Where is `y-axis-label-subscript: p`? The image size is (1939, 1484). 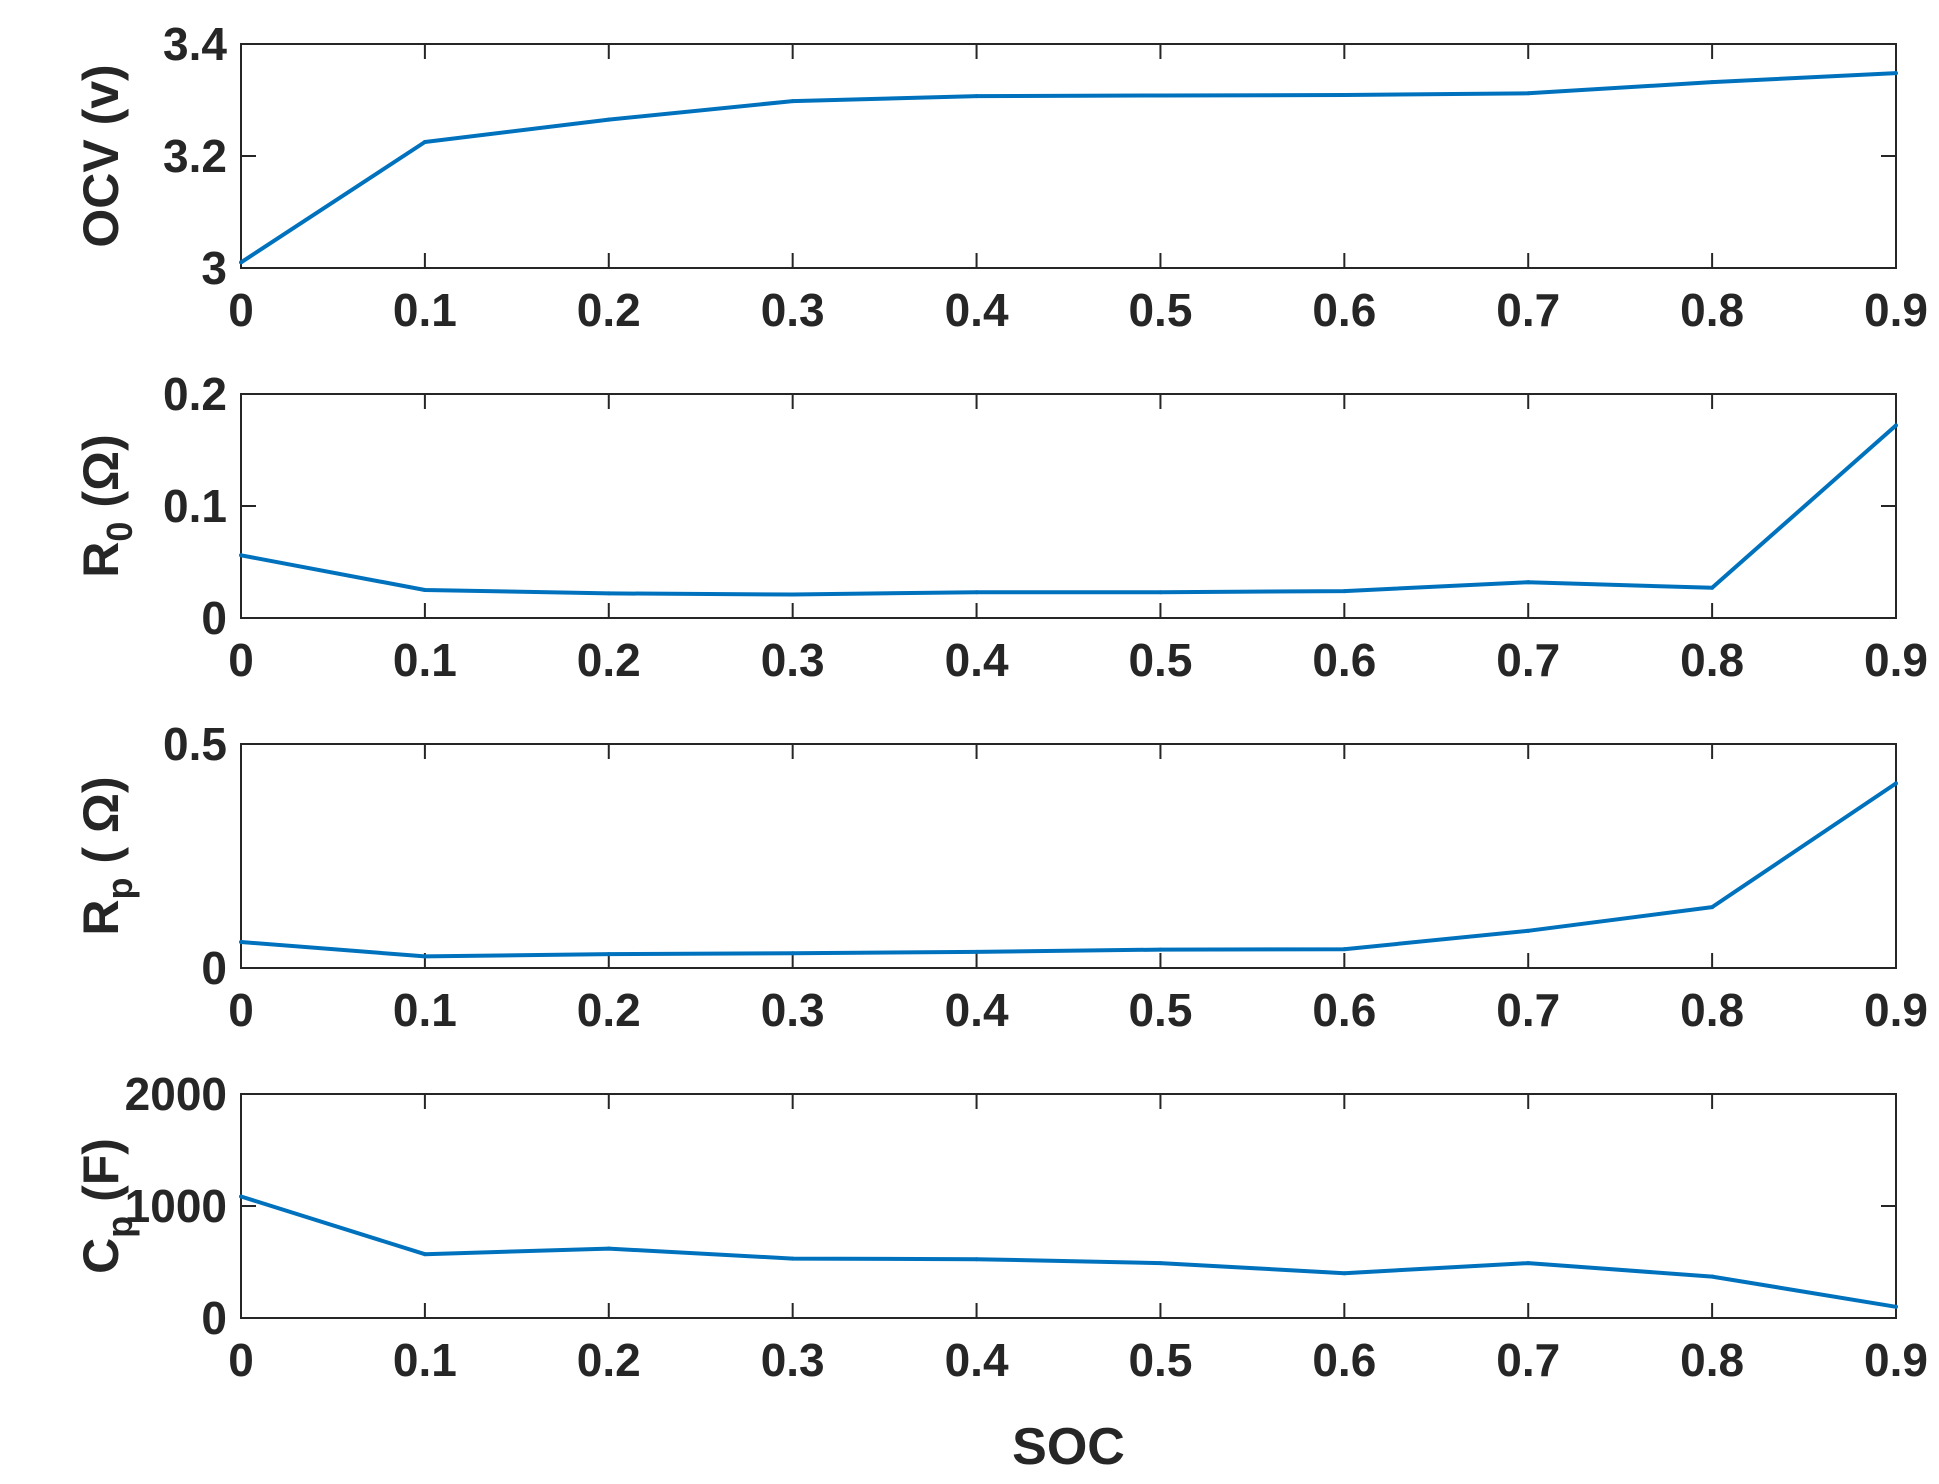 y-axis-label-subscript: p is located at coordinates (119, 889).